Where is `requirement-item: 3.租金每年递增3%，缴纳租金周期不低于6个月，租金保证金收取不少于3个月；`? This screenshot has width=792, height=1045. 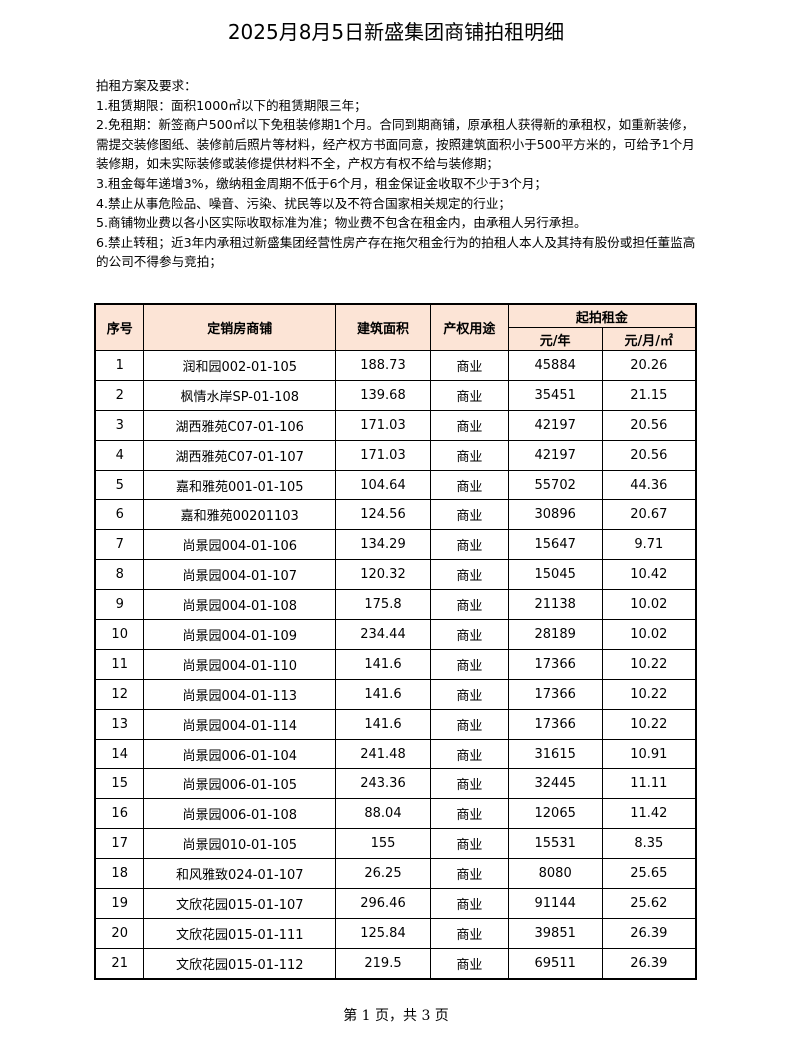 requirement-item: 3.租金每年递增3%，缴纳租金周期不低于6个月，租金保证金收取不少于3个月； is located at coordinates (322, 183).